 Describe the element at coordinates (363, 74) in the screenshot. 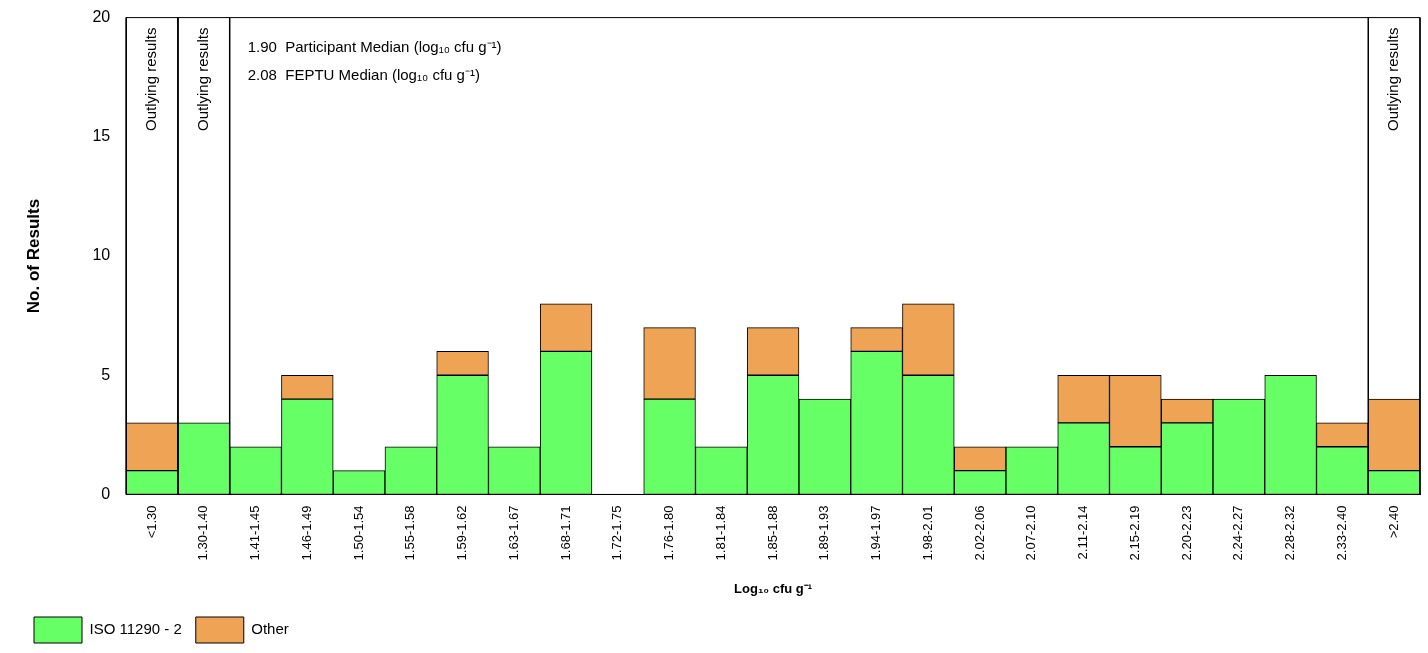

I see `annotation: 2.08 FEPTU Median (log₁₀ cfu g⁻¹)` at that location.